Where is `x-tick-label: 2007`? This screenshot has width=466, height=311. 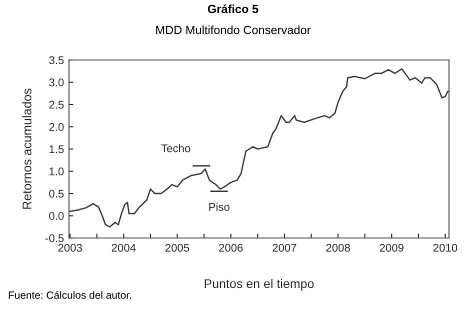 x-tick-label: 2007 is located at coordinates (284, 248).